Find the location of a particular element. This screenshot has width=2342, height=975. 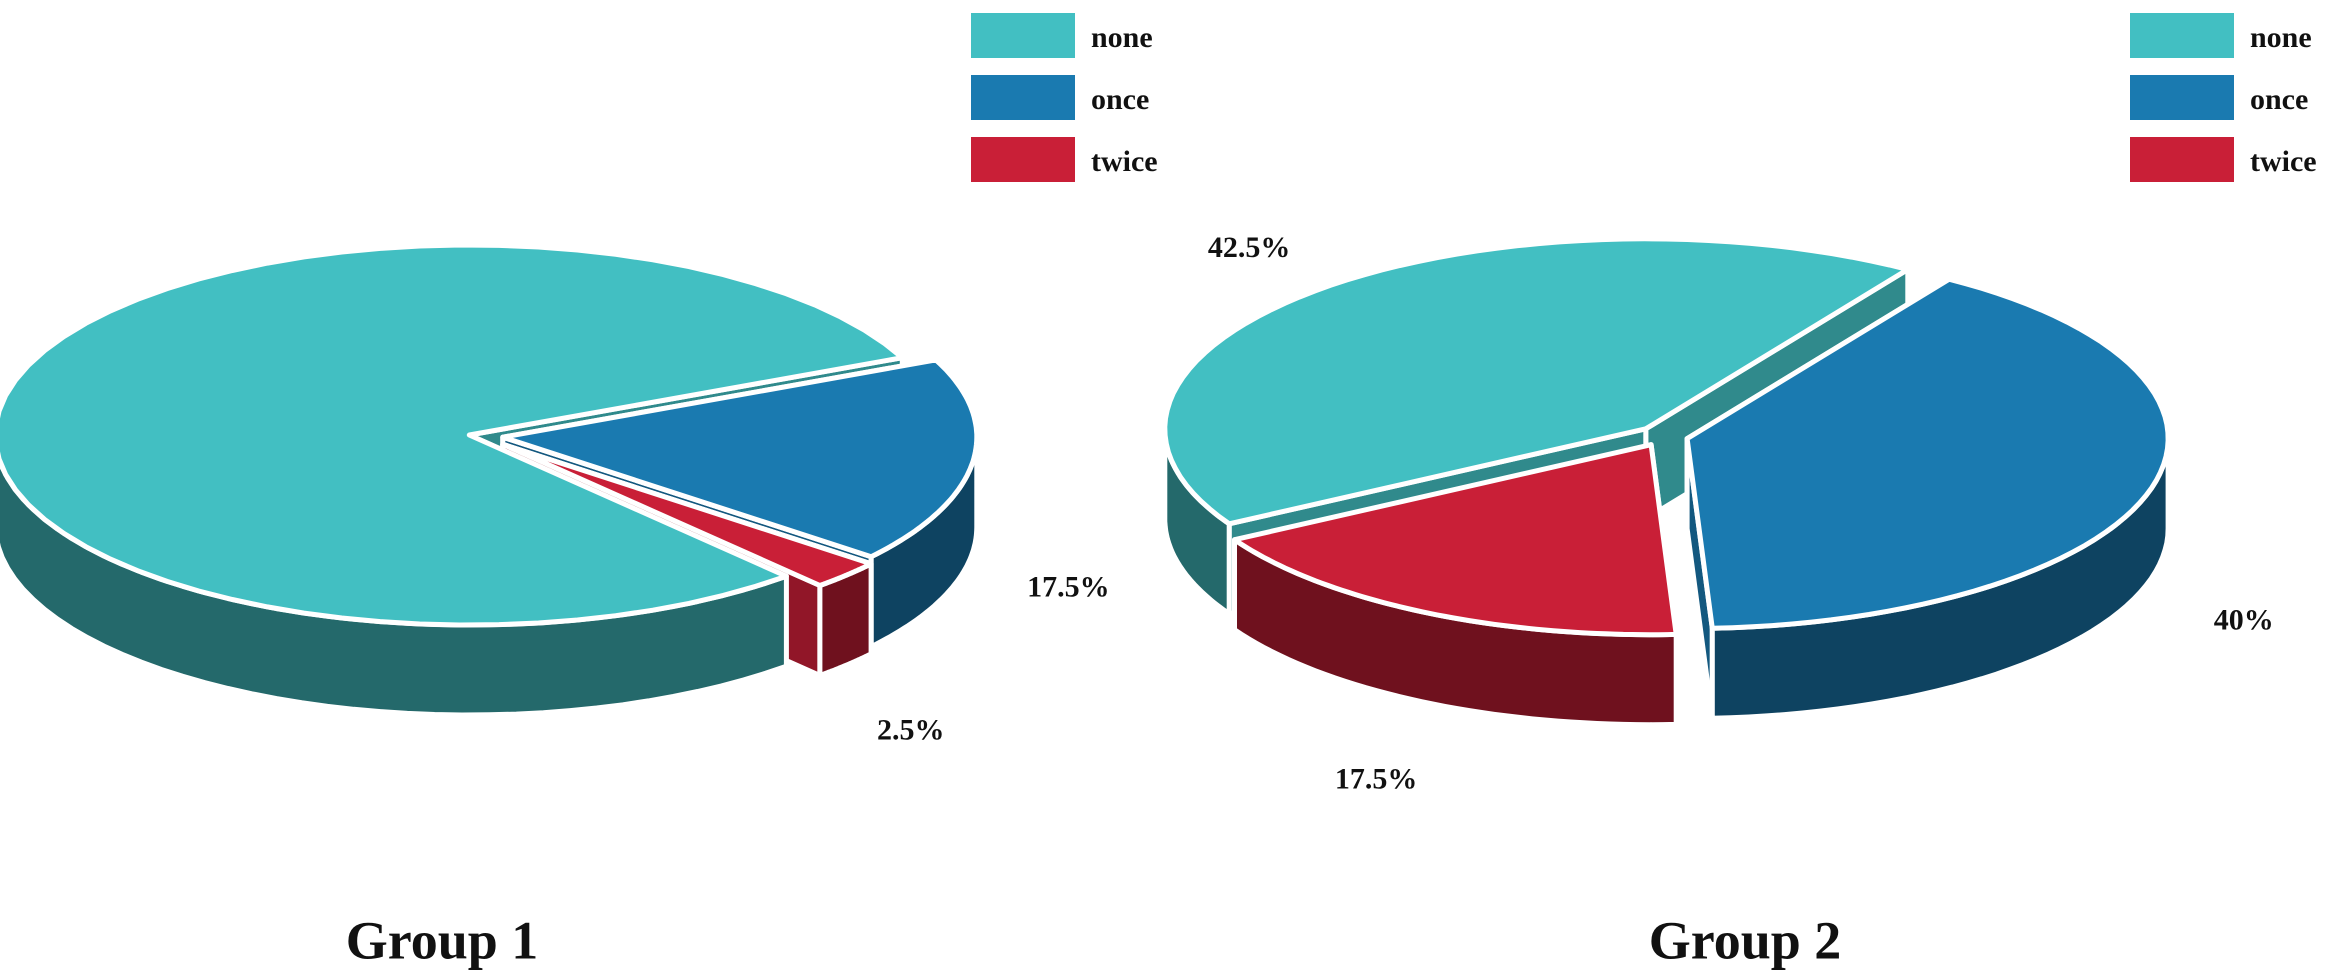

data-label: 42.5% is located at coordinates (1249, 247).